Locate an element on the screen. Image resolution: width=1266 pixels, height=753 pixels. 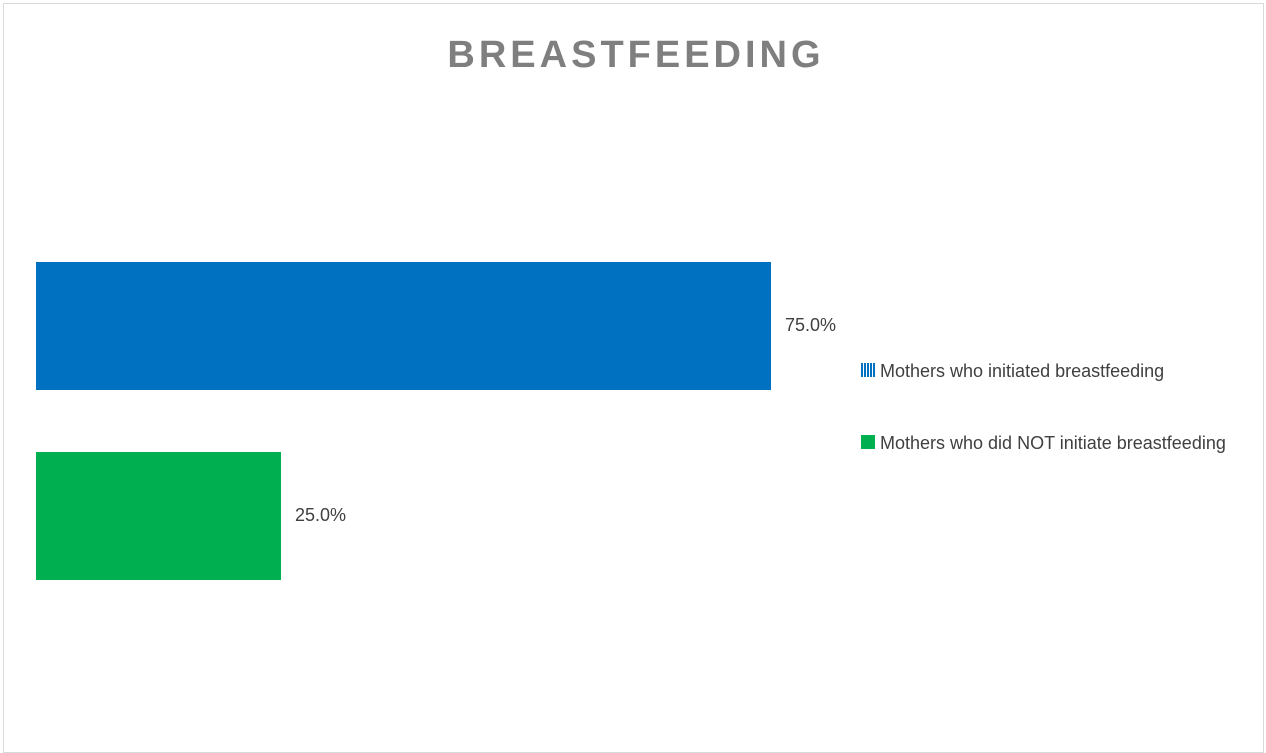
legend-item: Mothers who initiated breastfeeding is located at coordinates (1056, 371).